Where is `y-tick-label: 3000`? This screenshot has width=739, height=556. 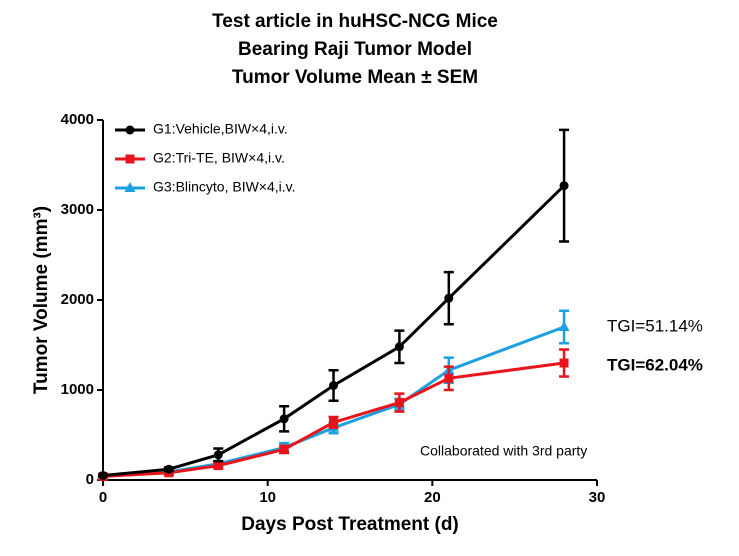 y-tick-label: 3000 is located at coordinates (77, 209).